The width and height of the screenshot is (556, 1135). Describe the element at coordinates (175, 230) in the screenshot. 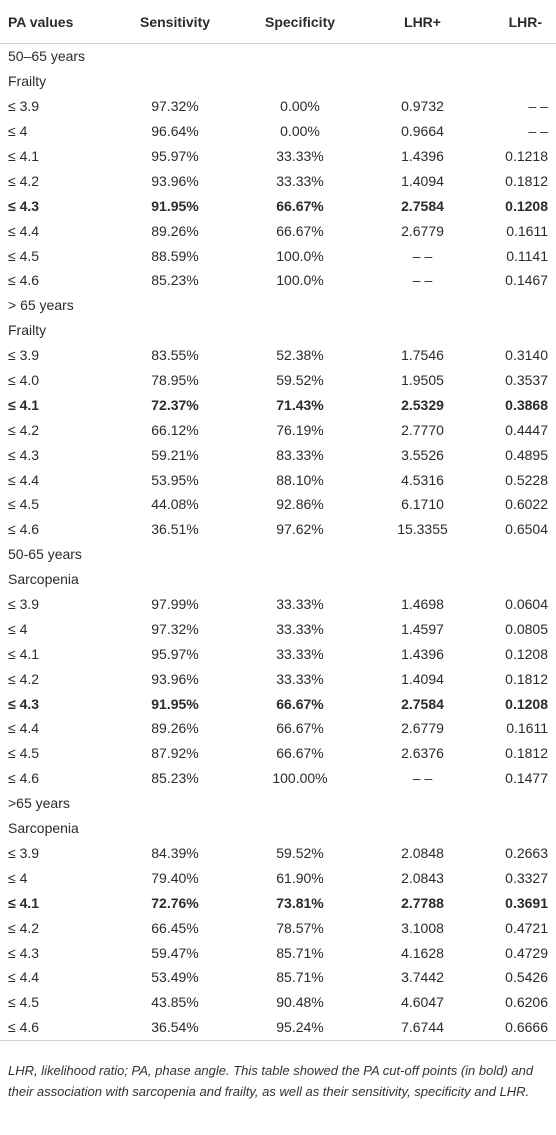

I see `value-cell: 89.26%` at that location.